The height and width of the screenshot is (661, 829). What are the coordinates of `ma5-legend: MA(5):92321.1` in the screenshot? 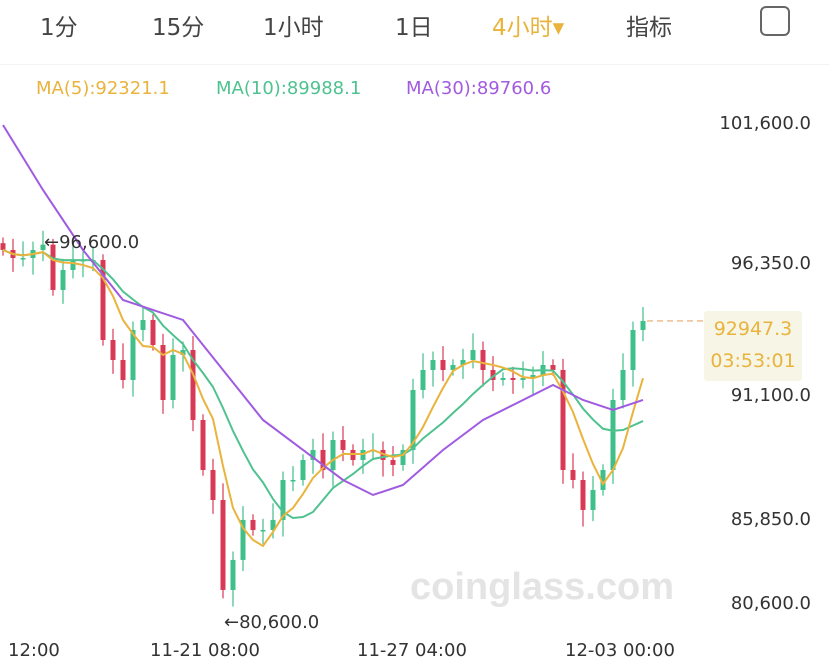 It's located at (103, 88).